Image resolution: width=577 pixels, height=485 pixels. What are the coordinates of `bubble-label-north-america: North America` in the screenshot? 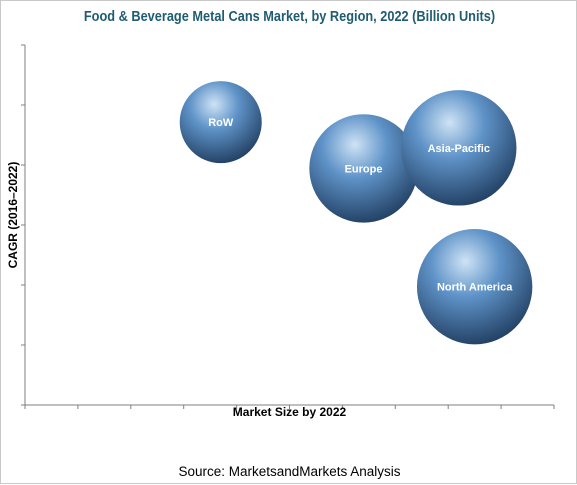 It's located at (475, 288).